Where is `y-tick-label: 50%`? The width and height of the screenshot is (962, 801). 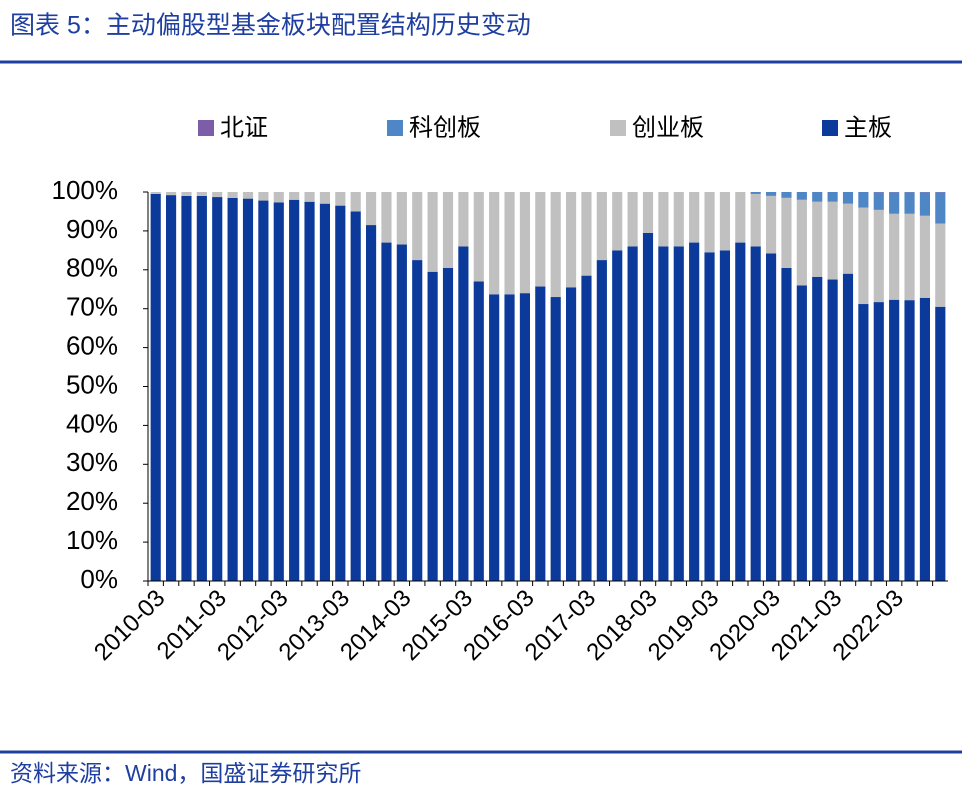
y-tick-label: 50% is located at coordinates (92, 384).